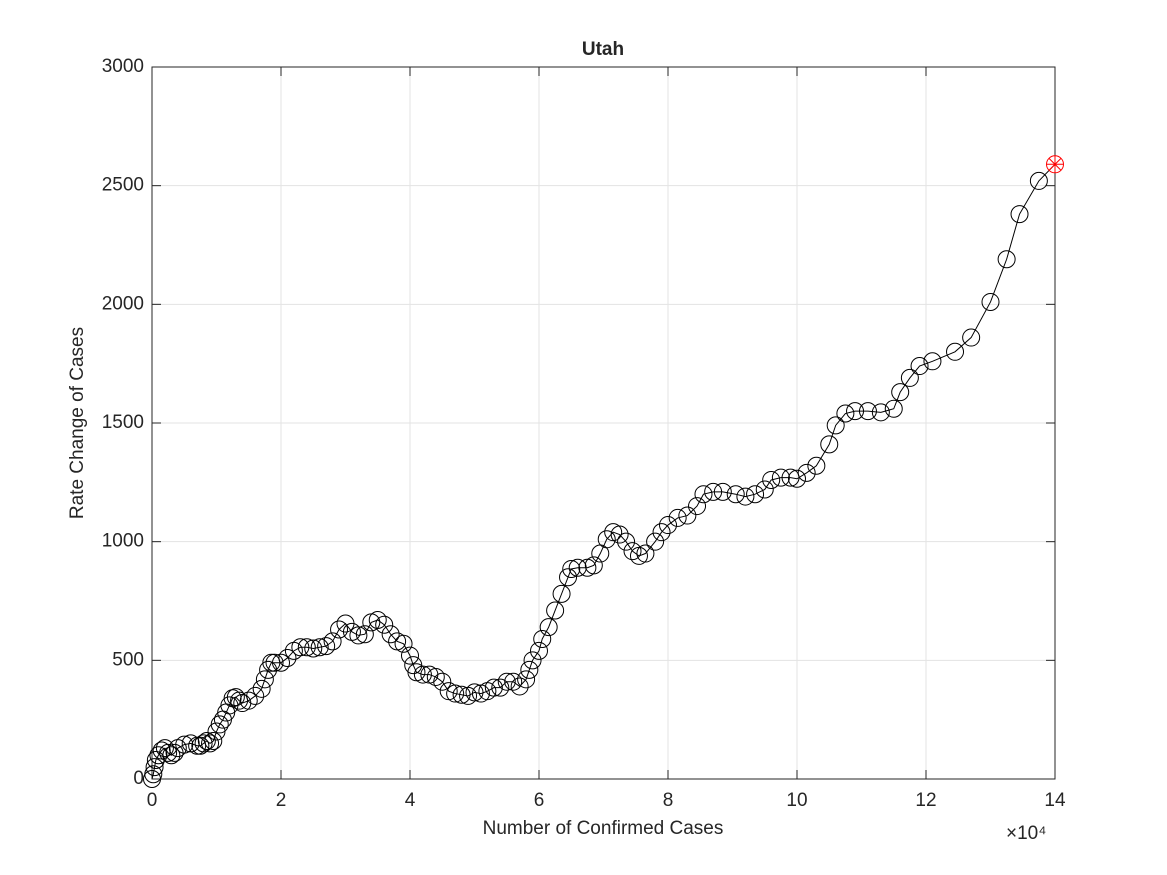 The width and height of the screenshot is (1167, 875). What do you see at coordinates (1055, 164) in the screenshot?
I see `last-point-asterisk` at bounding box center [1055, 164].